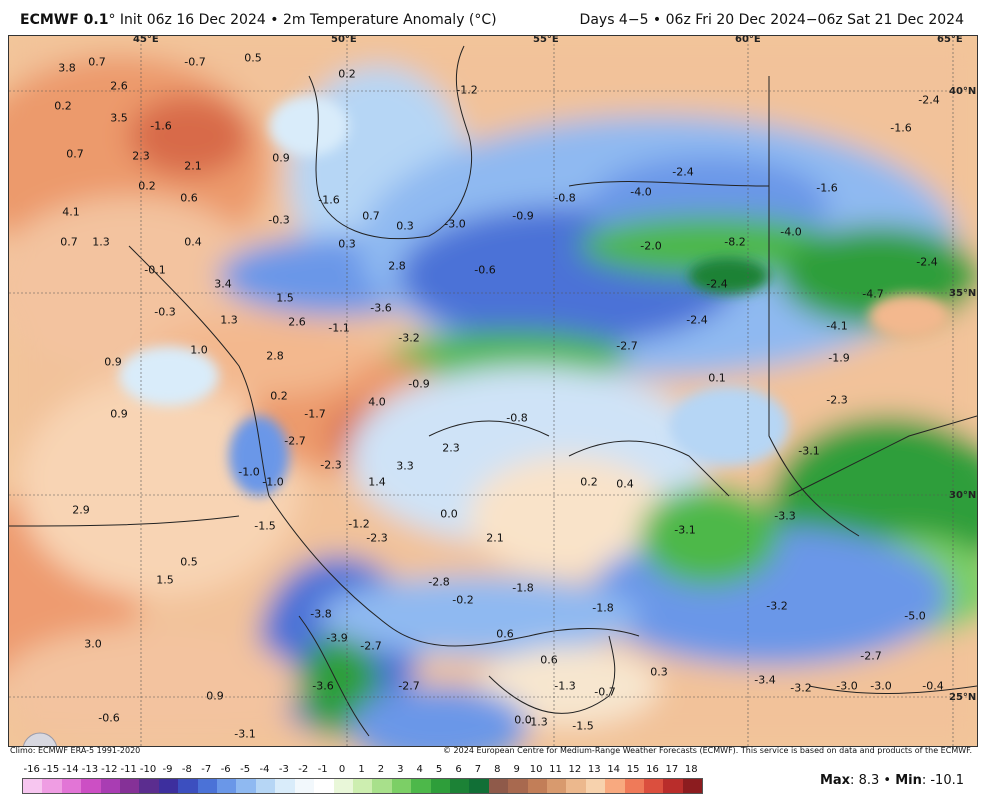 The image size is (984, 808). I want to click on anomaly-value: -3.8, so click(321, 614).